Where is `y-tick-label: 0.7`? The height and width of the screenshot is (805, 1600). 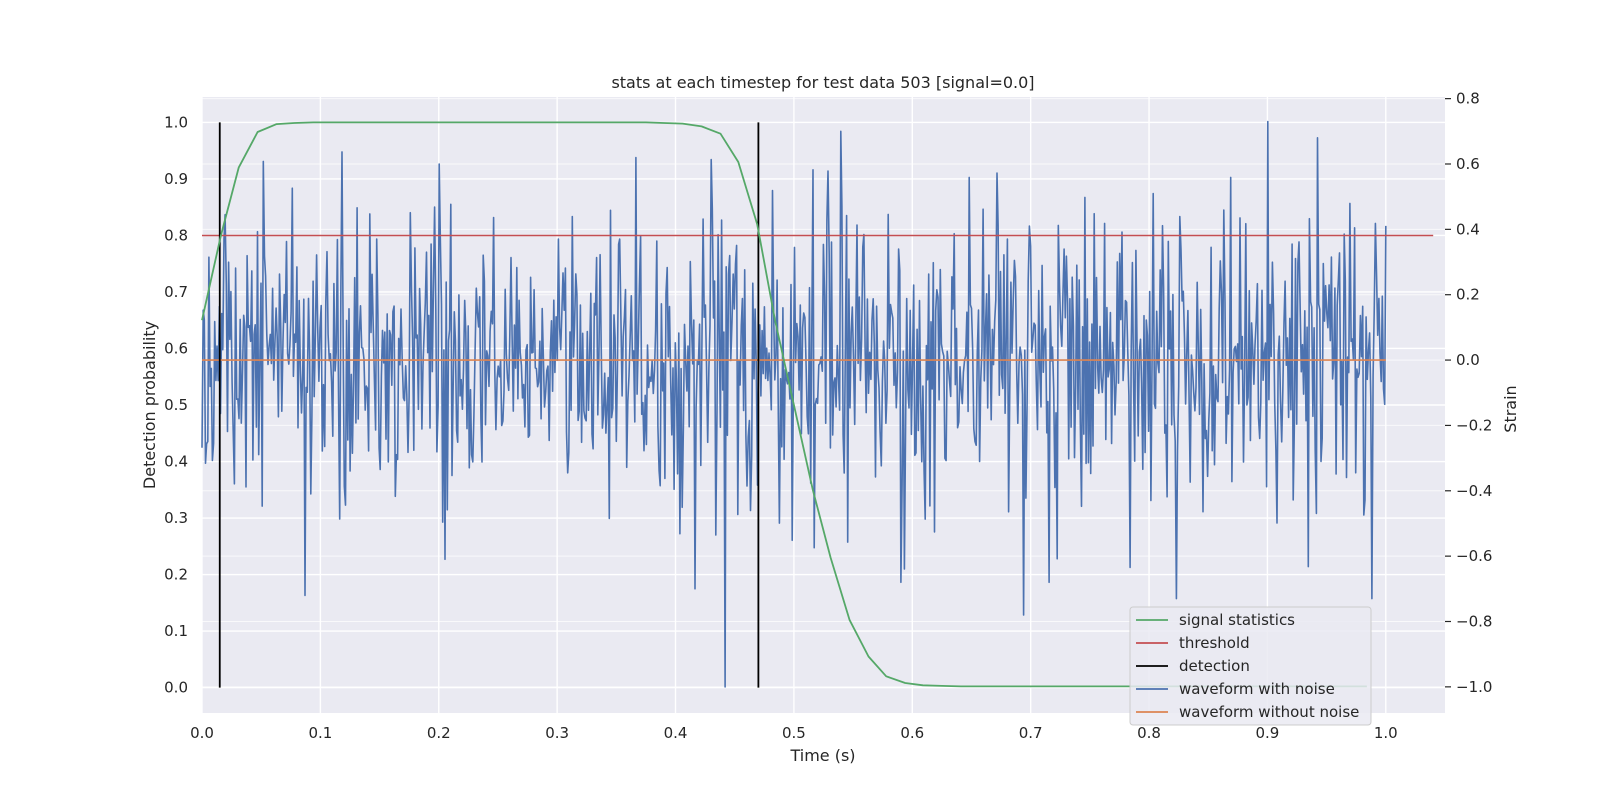 y-tick-label: 0.7 is located at coordinates (176, 292).